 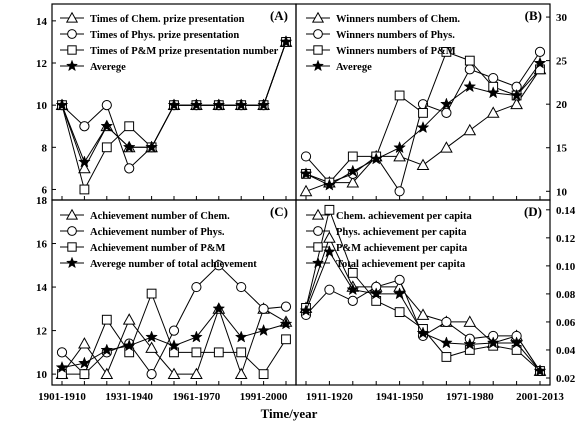 I want to click on x-tick-label: 1971-1980, so click(x=470, y=397).